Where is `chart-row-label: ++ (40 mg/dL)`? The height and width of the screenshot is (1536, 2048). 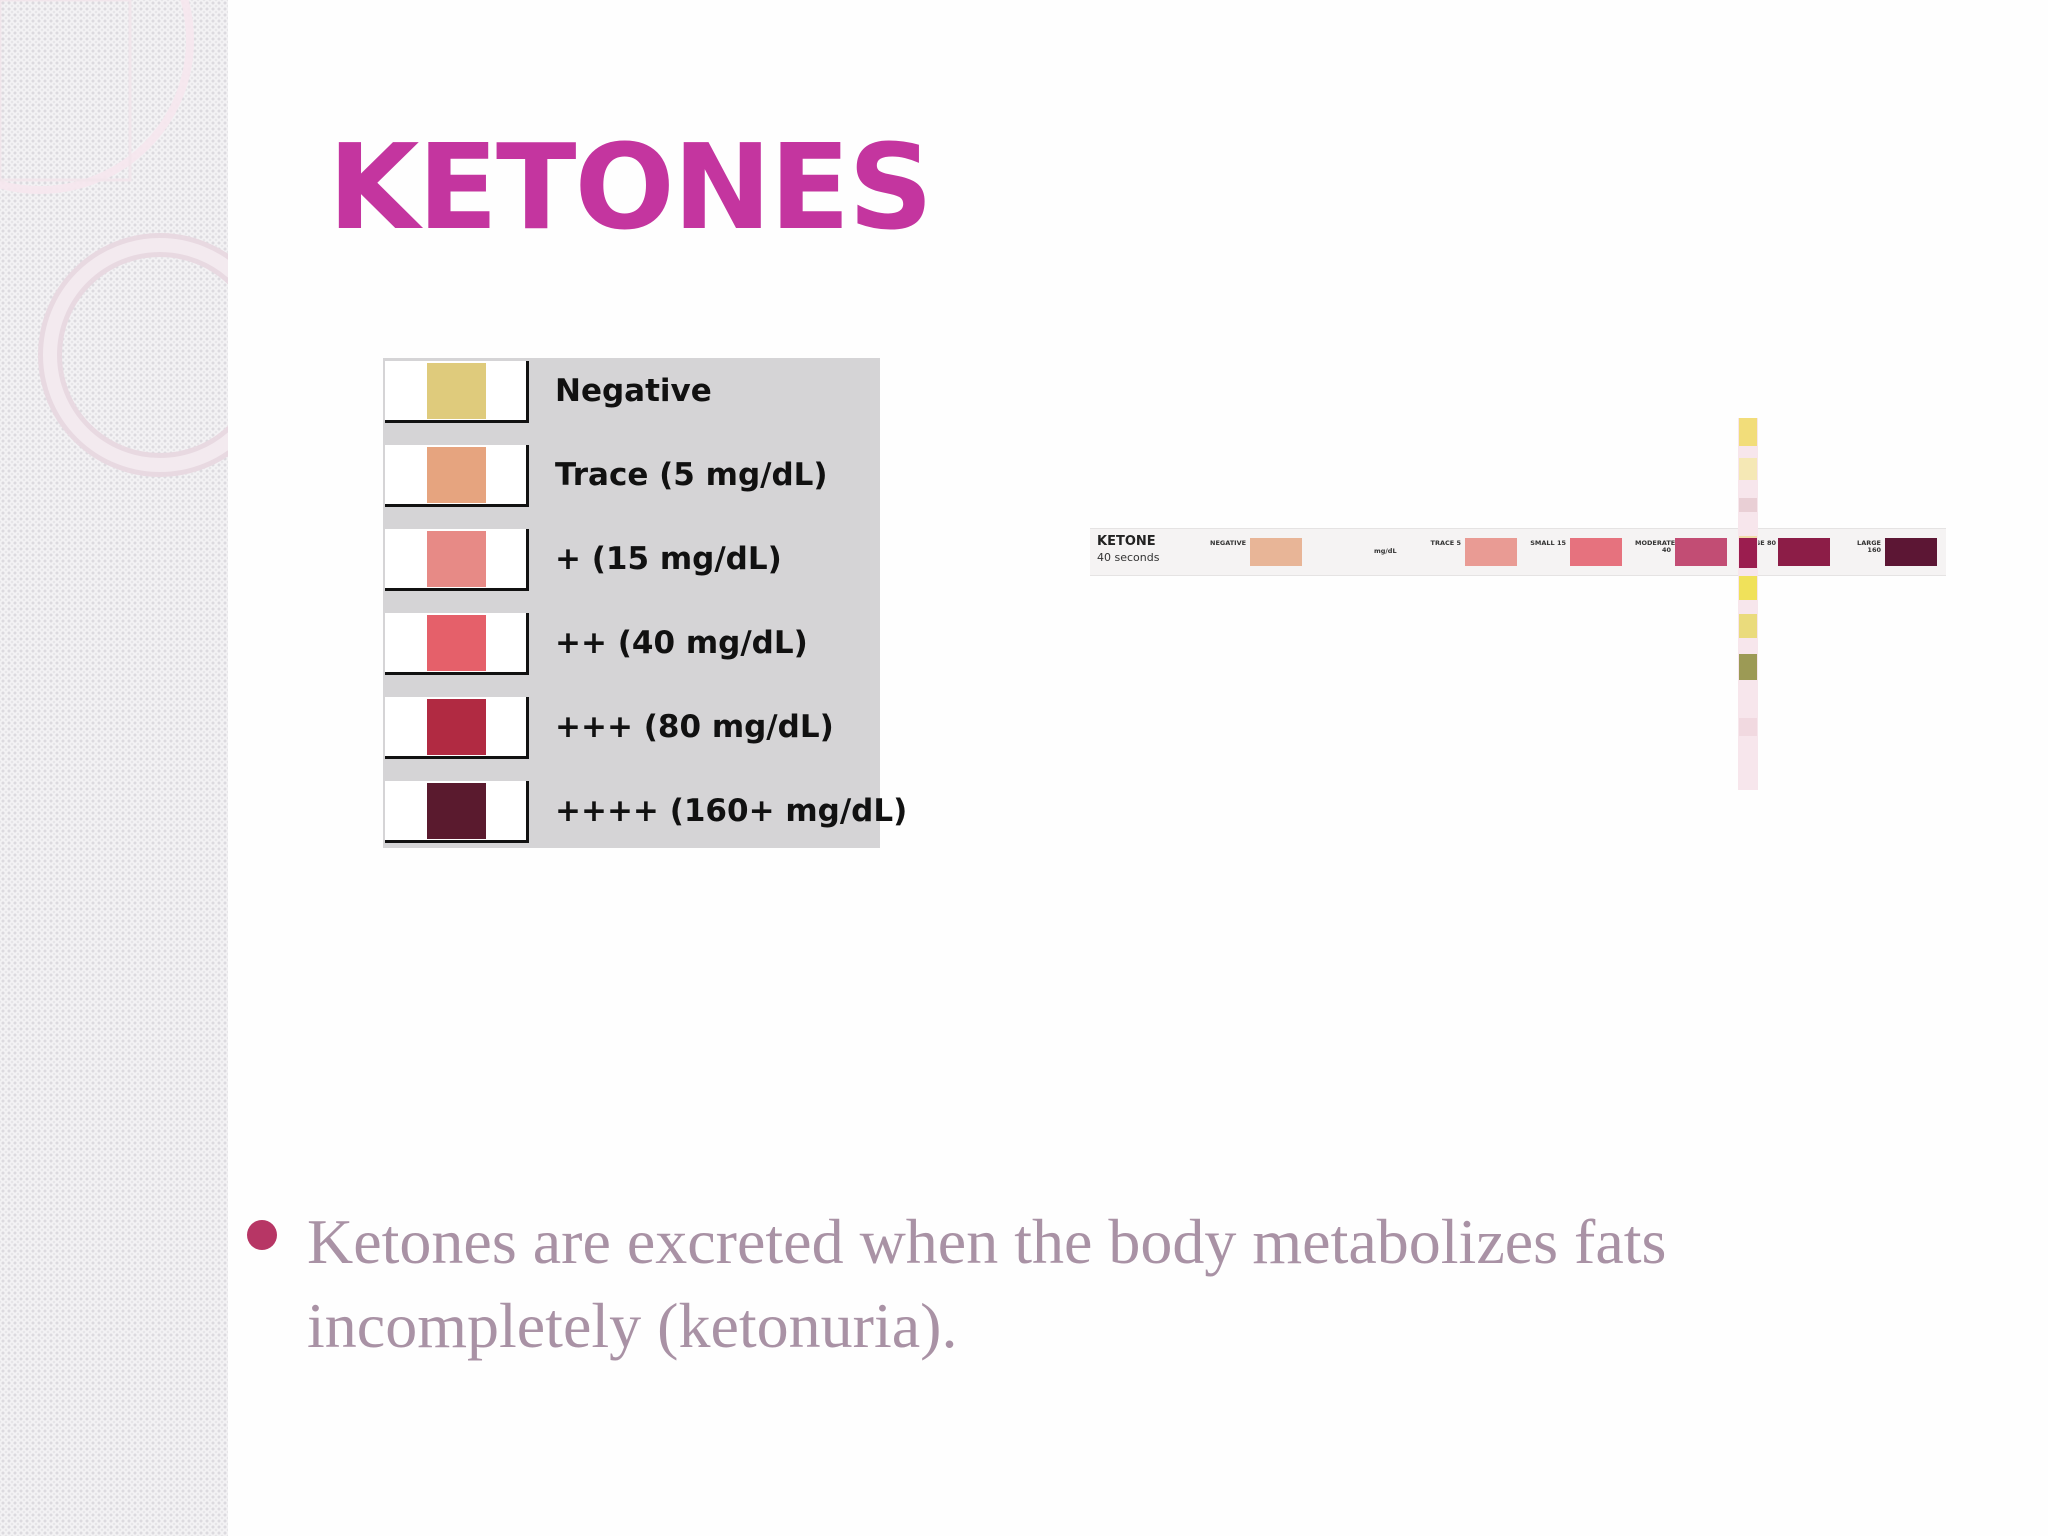 chart-row-label: ++ (40 mg/dL) is located at coordinates (681, 643).